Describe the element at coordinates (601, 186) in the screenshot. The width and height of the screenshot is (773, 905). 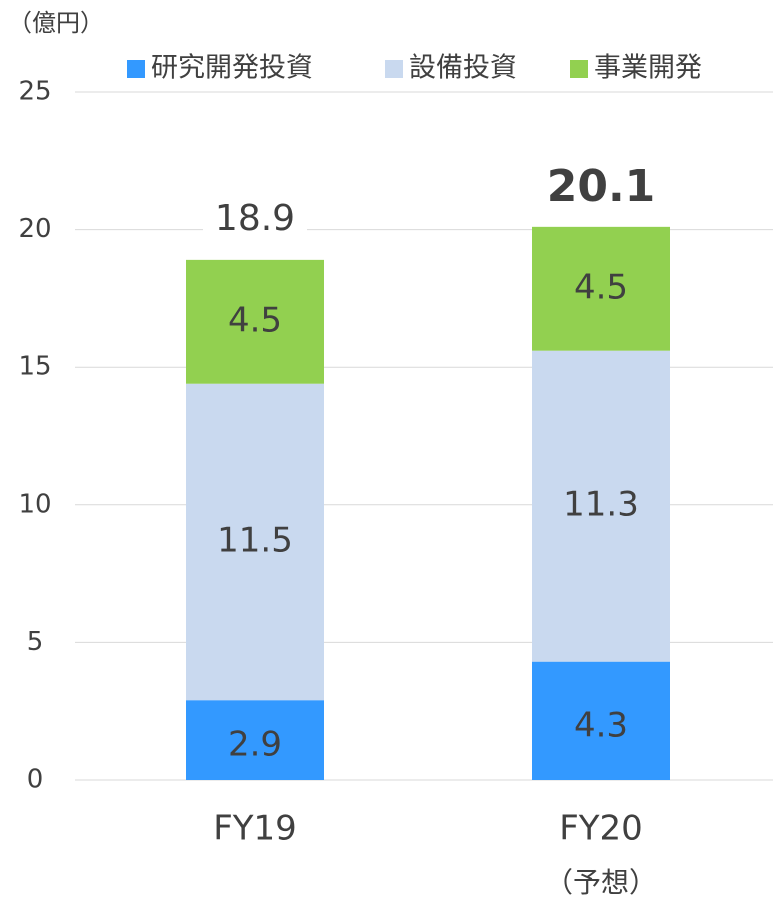
I see `total-label: 20.1` at that location.